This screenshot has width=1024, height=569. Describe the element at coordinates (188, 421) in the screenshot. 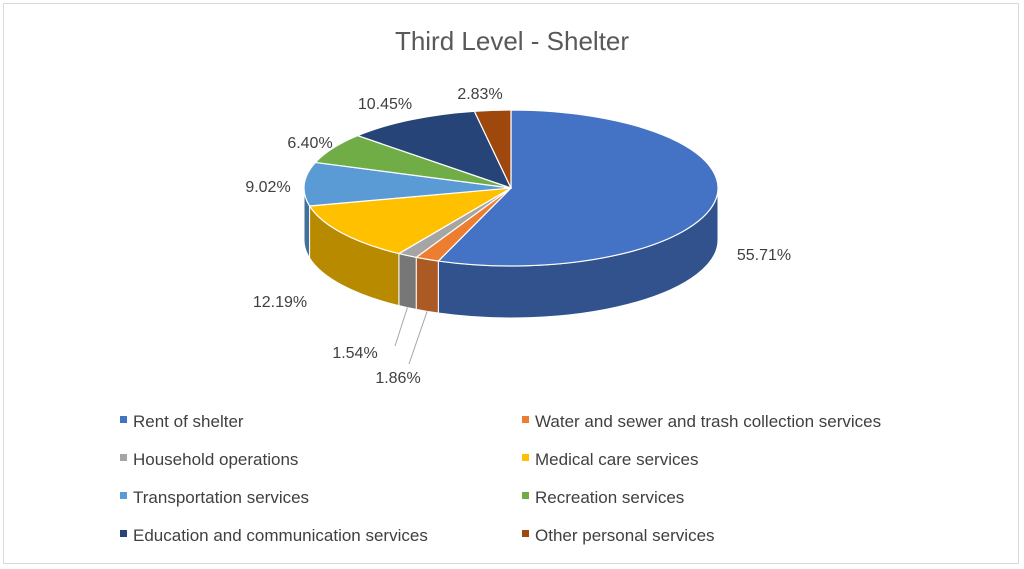

I see `legend-label: Rent of shelter` at that location.